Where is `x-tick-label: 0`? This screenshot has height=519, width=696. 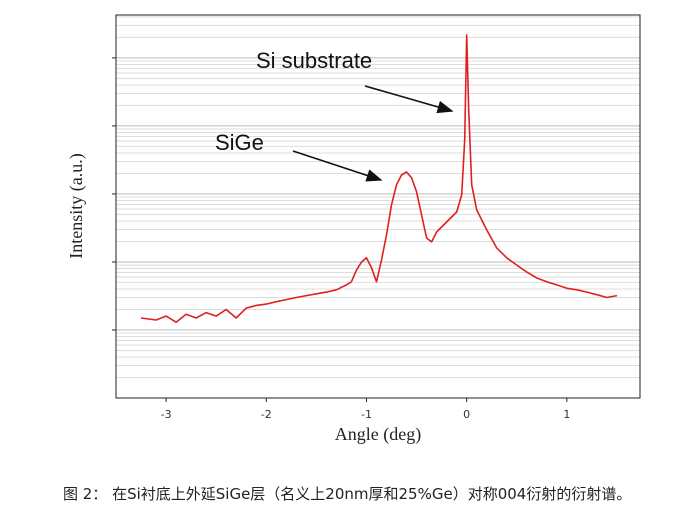
x-tick-label: 0 is located at coordinates (466, 414).